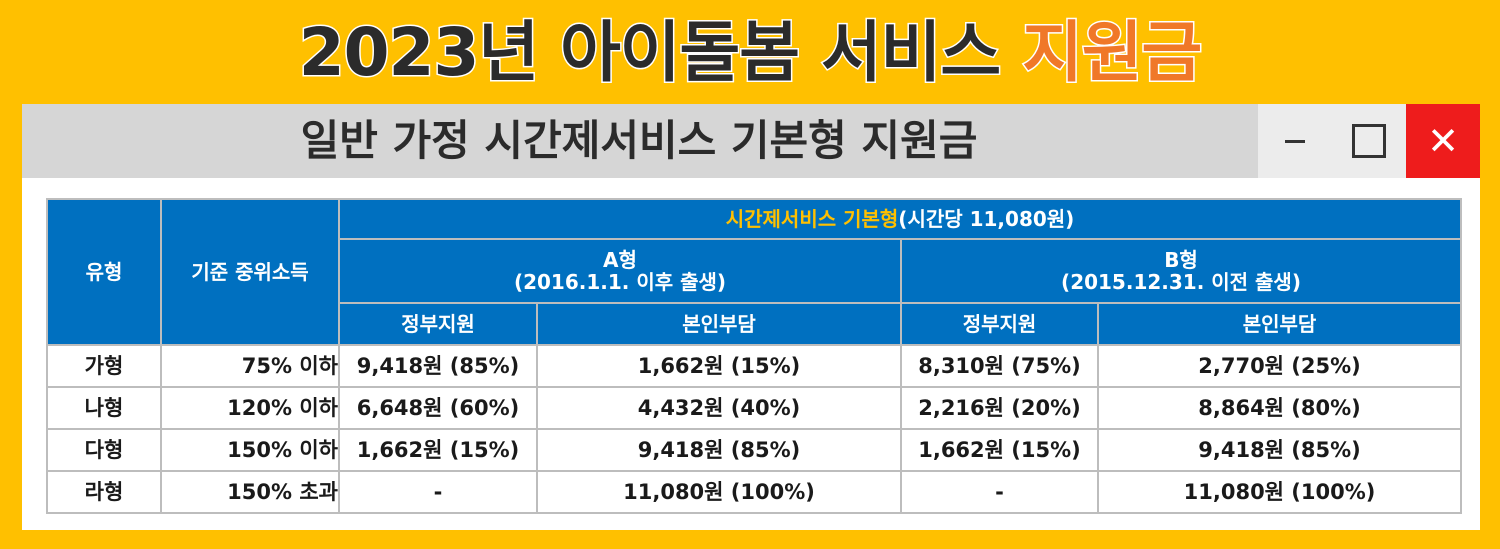 The height and width of the screenshot is (549, 1500). Describe the element at coordinates (250, 408) in the screenshot. I see `cell-income: 120% 이하` at that location.